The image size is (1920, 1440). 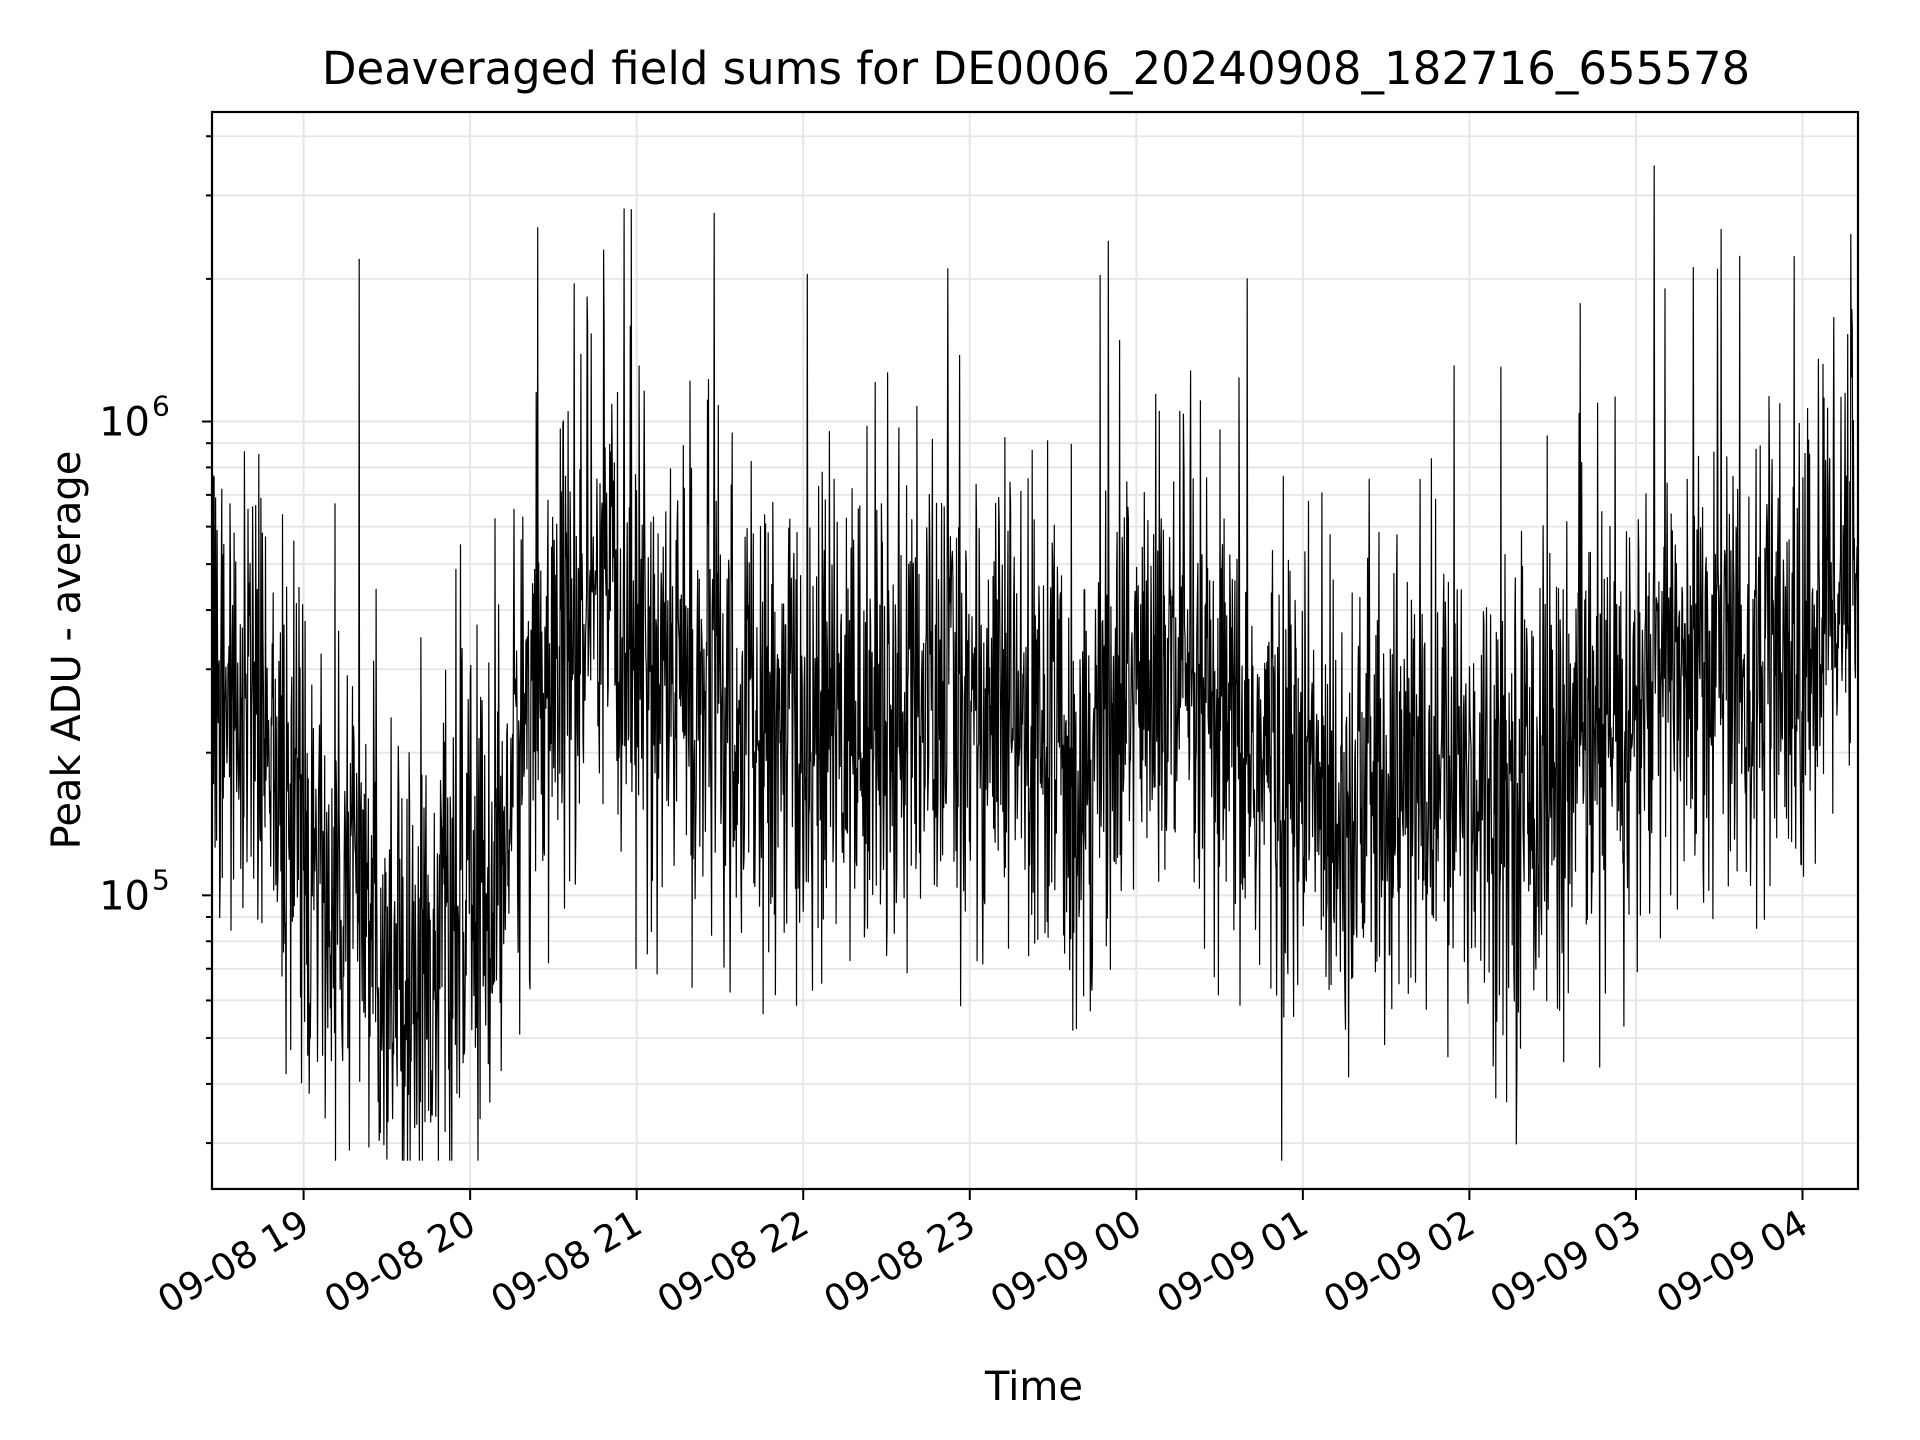 I want to click on y-axis-label: Peak ADU - average, so click(x=67, y=650).